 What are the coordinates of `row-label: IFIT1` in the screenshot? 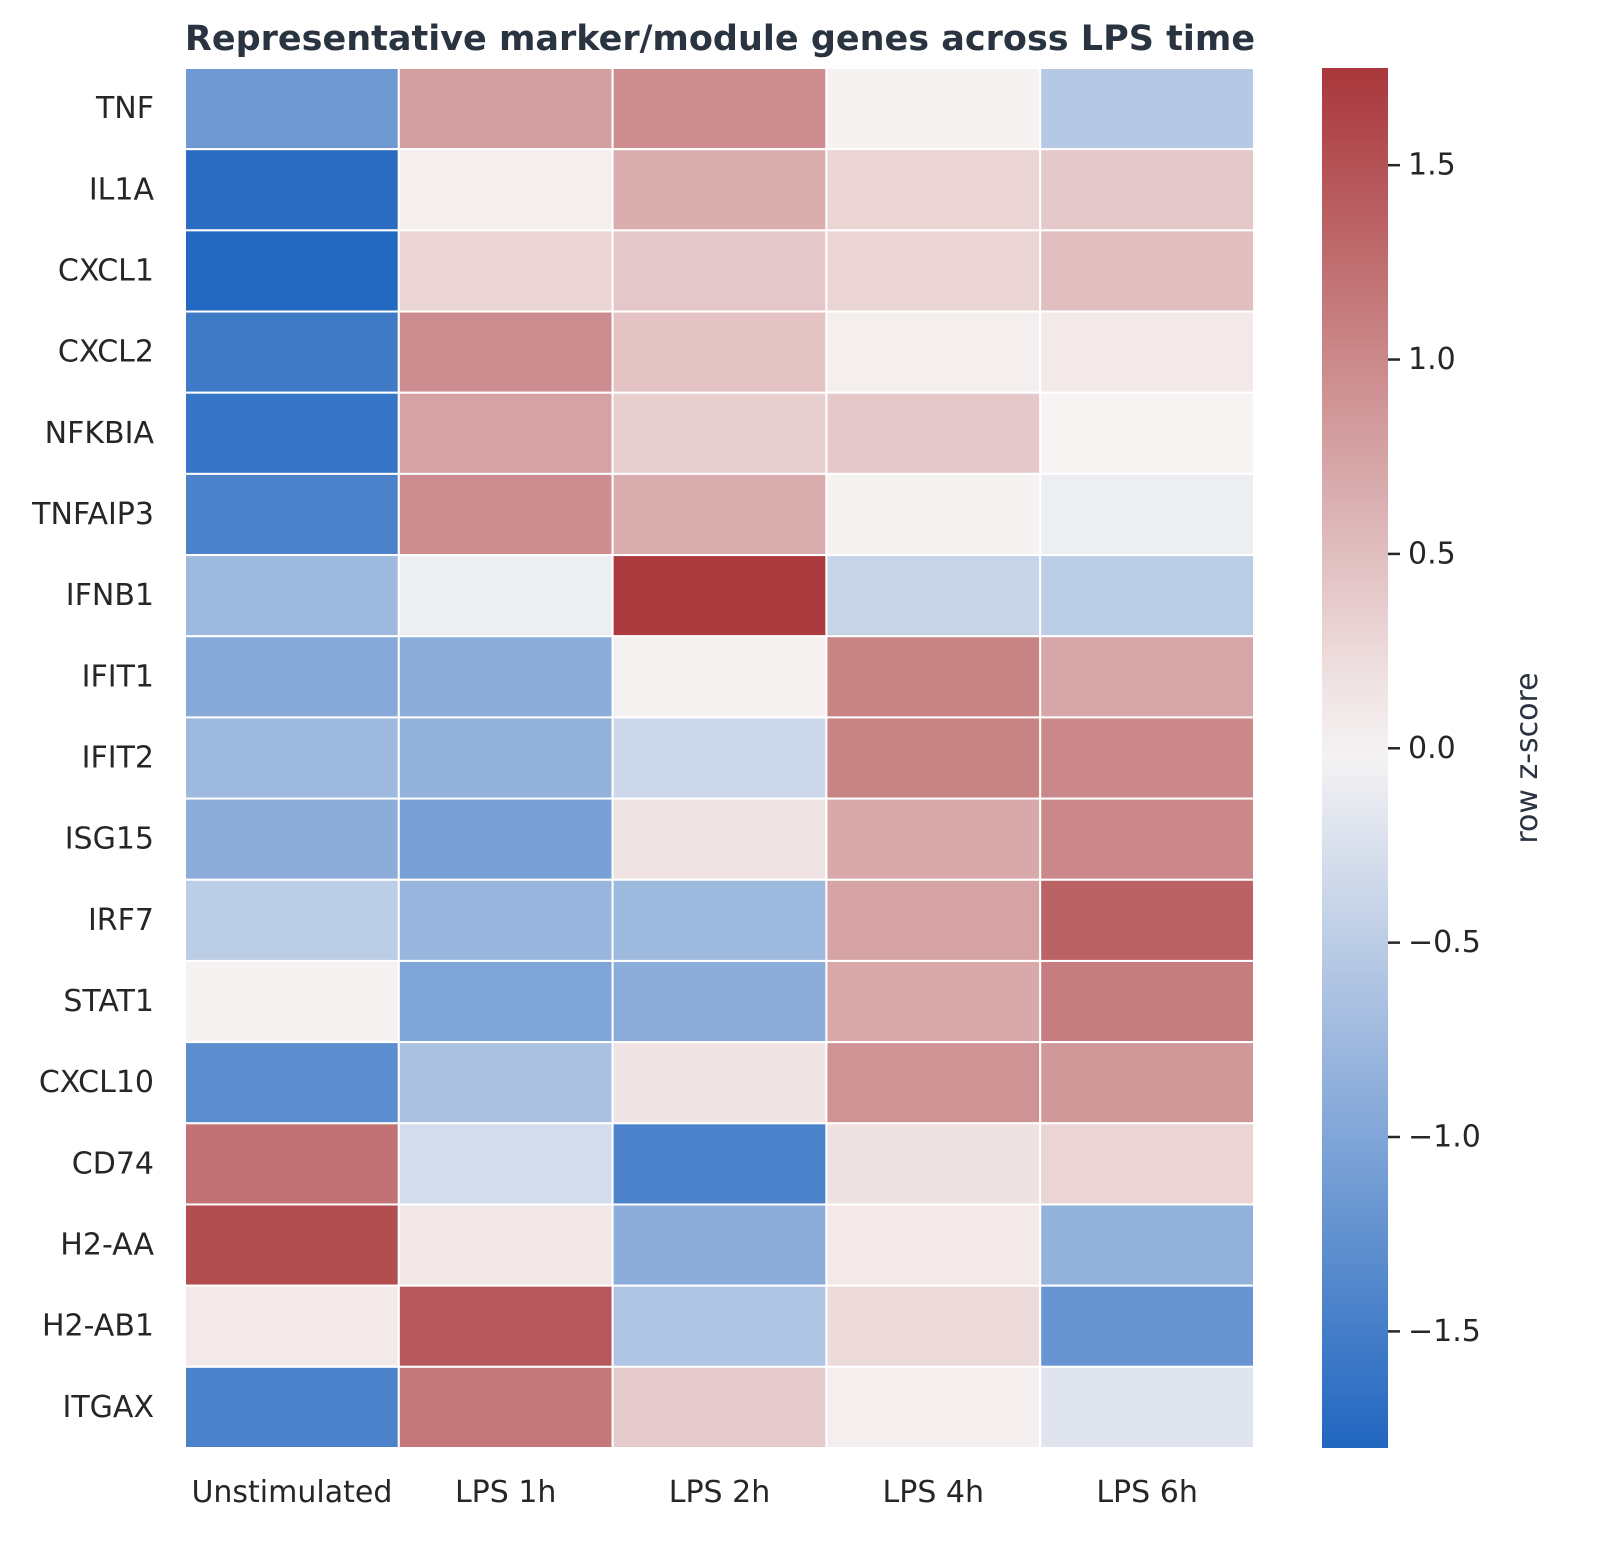 It's located at (118, 676).